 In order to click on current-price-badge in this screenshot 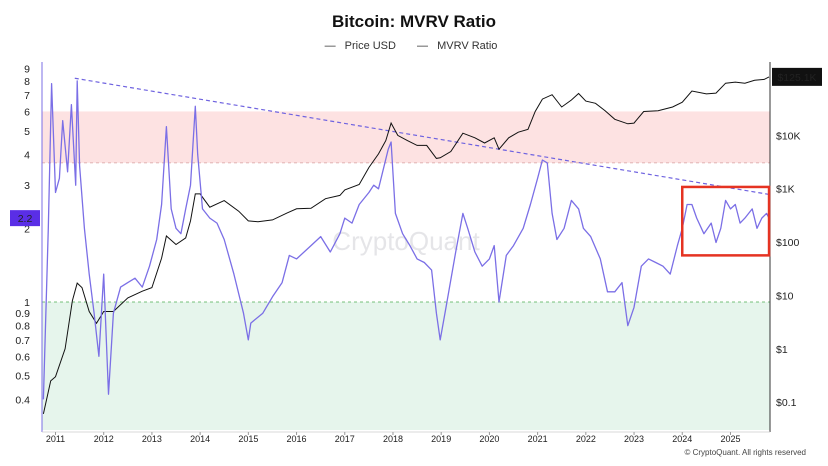, I will do `click(797, 76)`.